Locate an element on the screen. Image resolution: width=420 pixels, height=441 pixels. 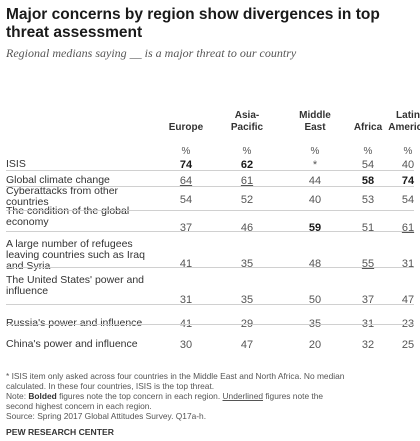
row-label: Global climate change is located at coordinates (58, 180).